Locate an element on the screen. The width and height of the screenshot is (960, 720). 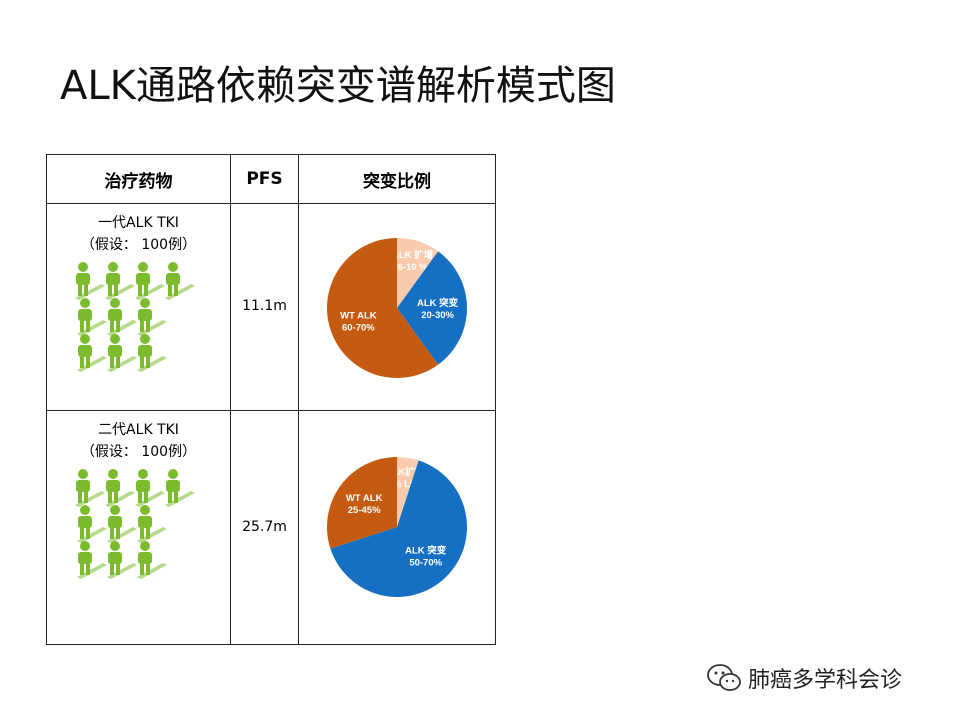
header-mutation-ratio: 突变比例 is located at coordinates (397, 179).